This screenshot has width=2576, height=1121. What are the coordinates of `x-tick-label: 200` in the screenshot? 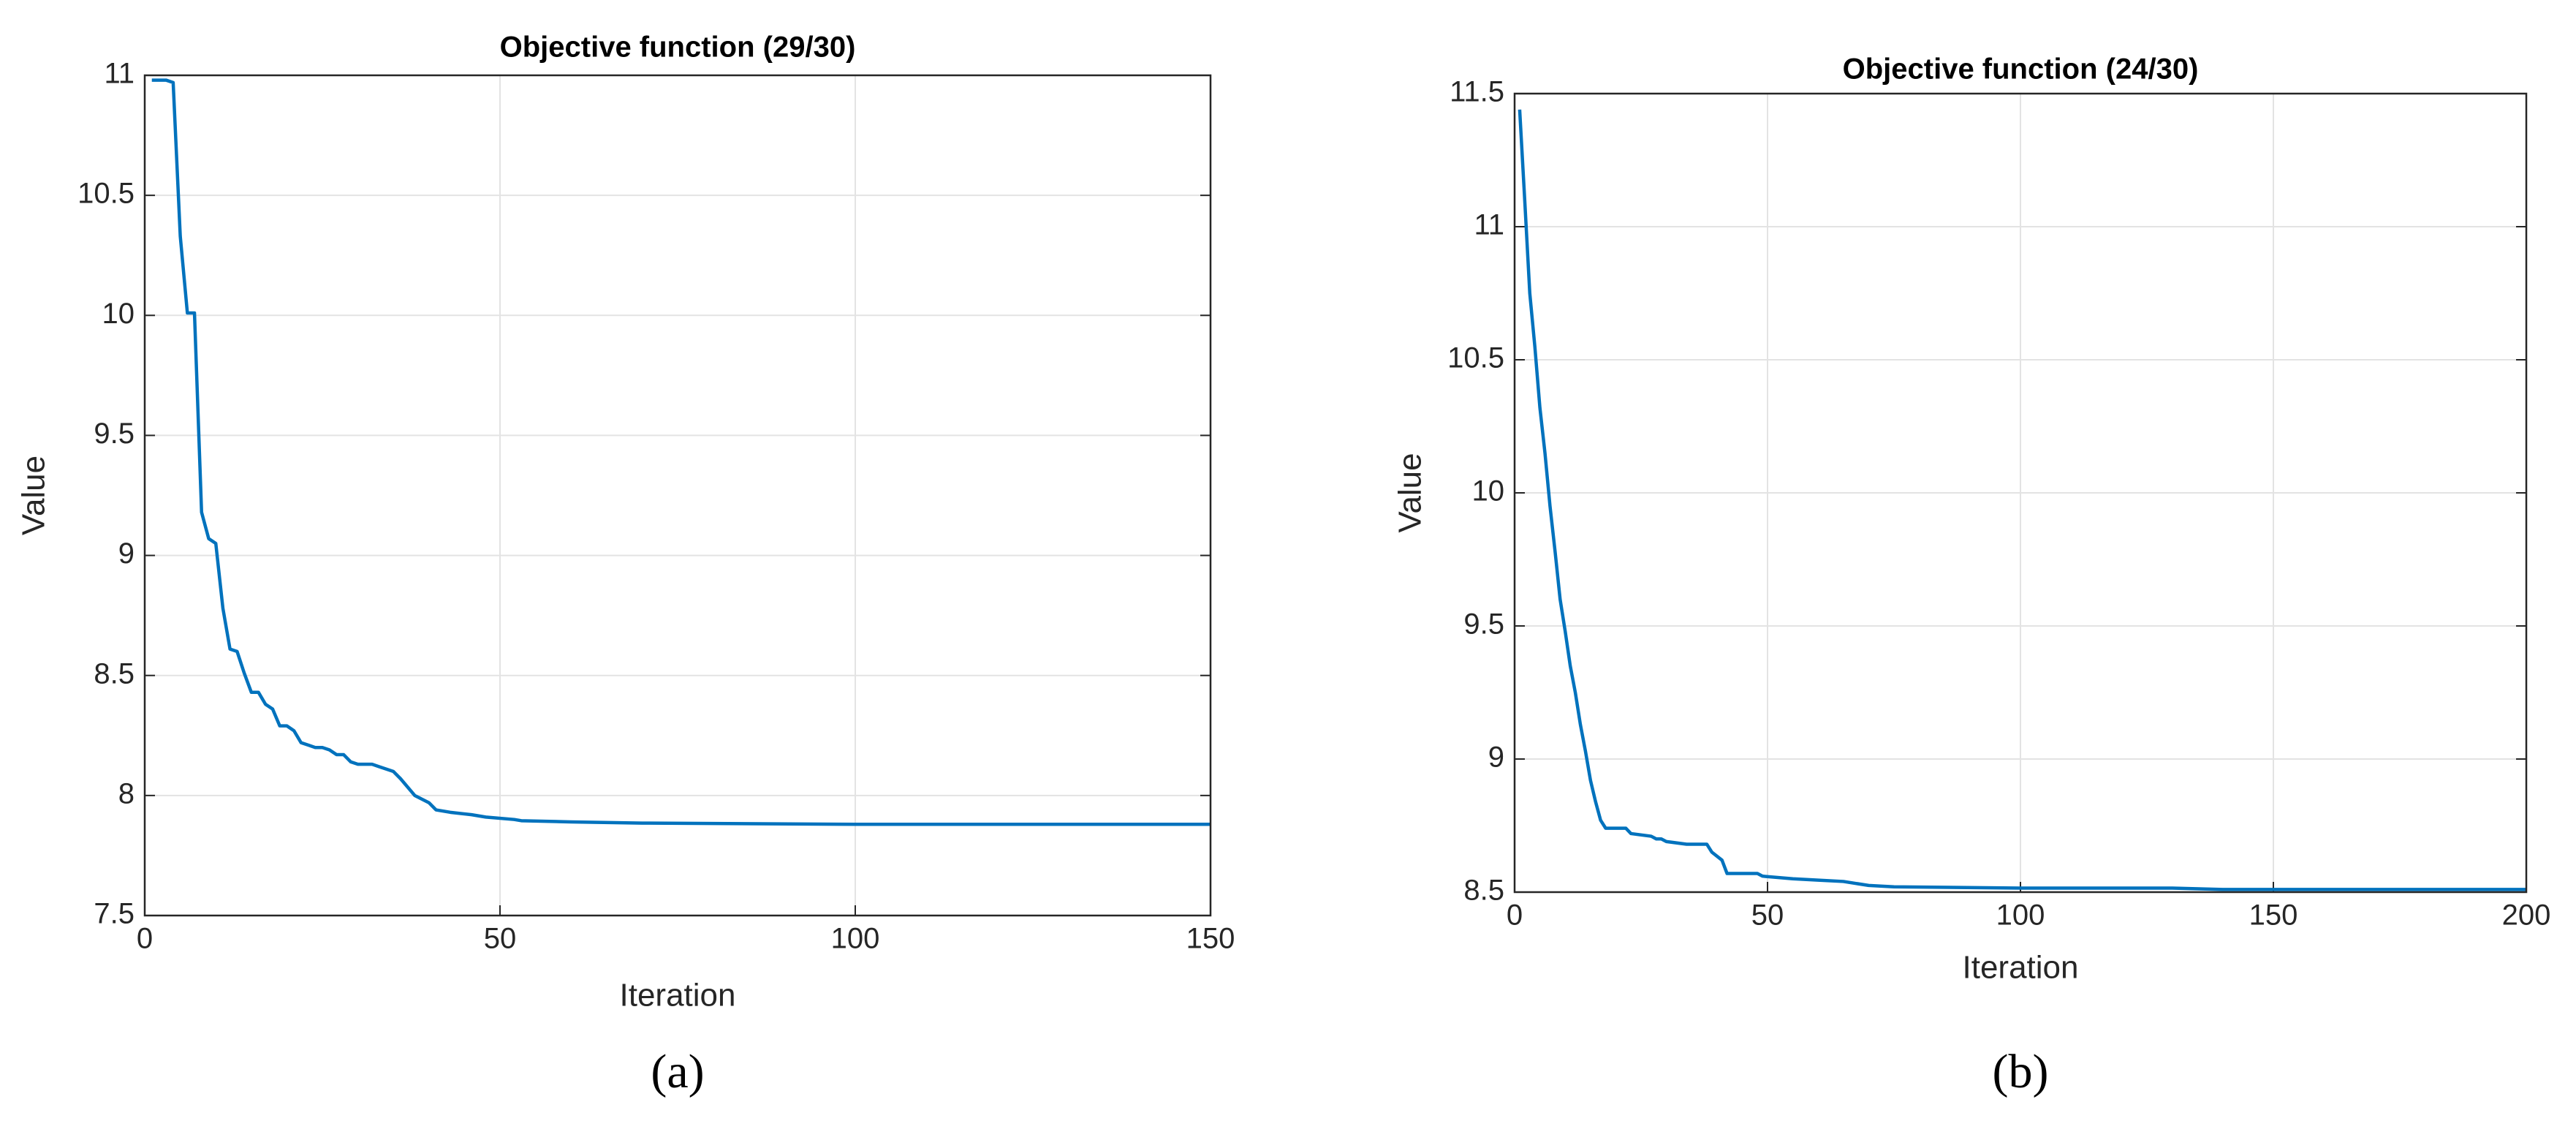 It's located at (2526, 916).